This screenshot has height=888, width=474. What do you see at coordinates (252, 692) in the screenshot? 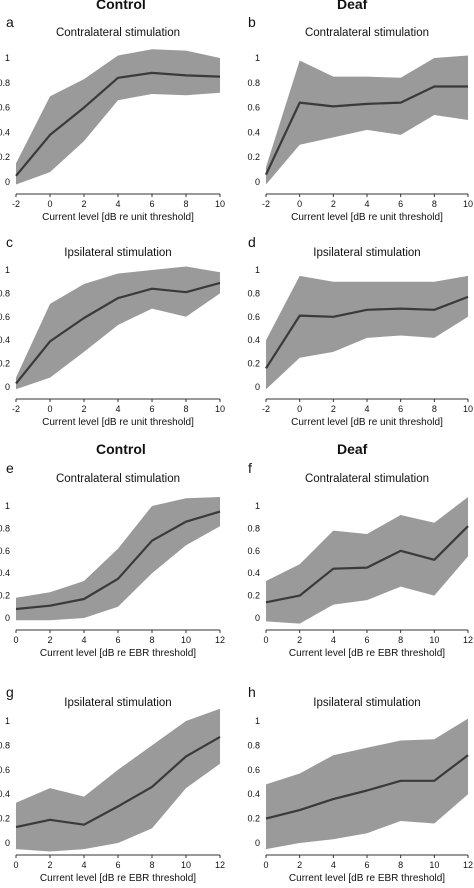
I see `panel-label-h: h` at bounding box center [252, 692].